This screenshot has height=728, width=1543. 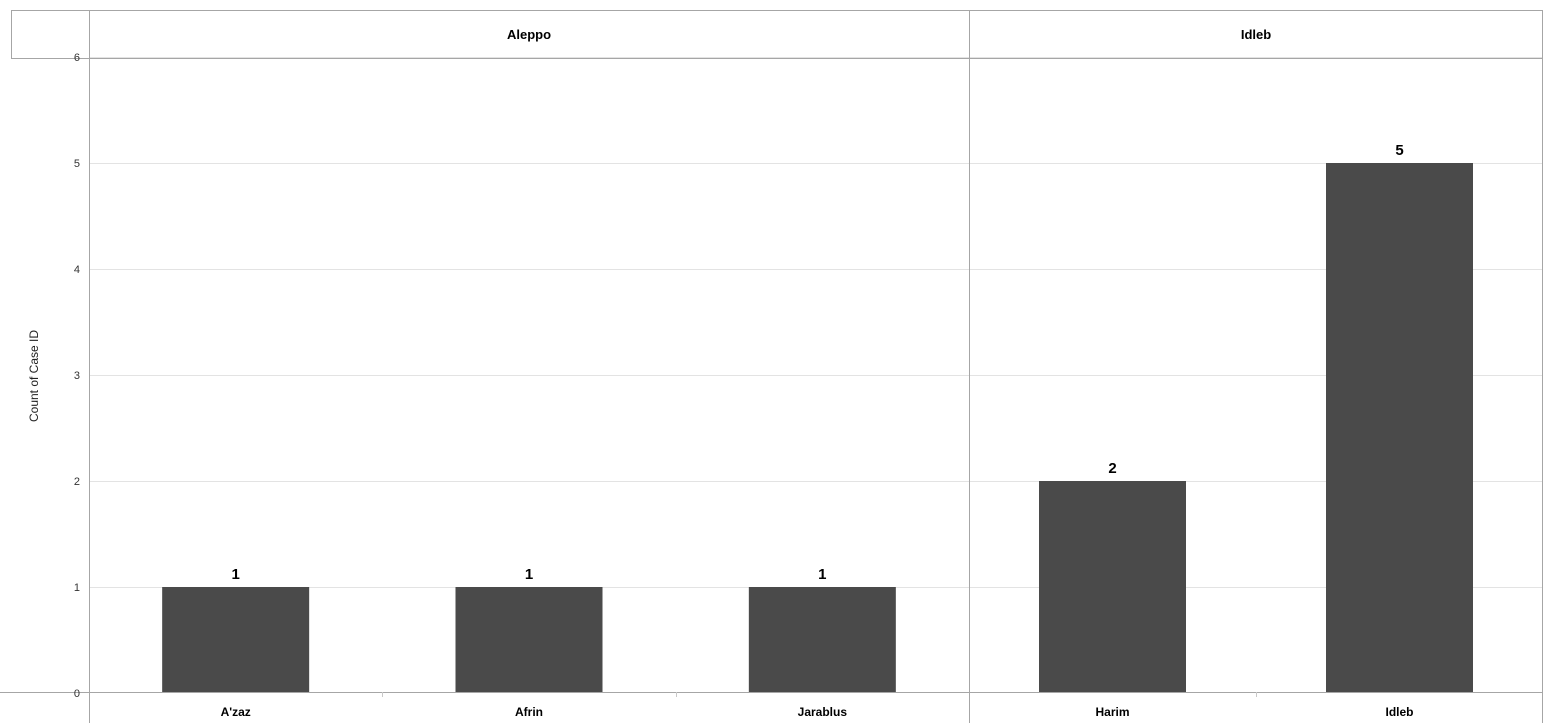 I want to click on x-tick-label: A'zaz, so click(x=236, y=712).